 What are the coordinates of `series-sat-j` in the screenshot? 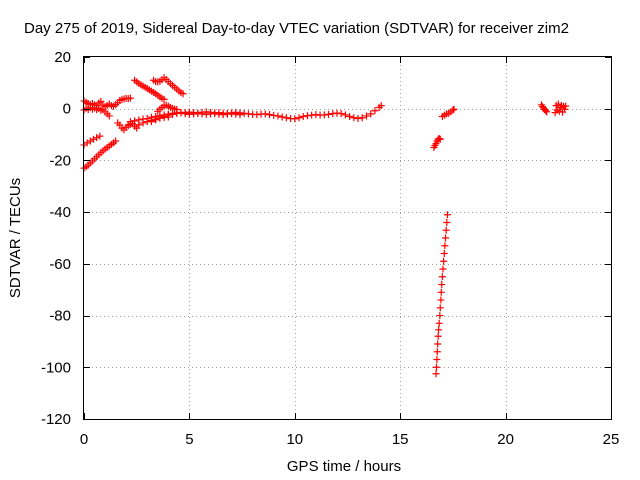 It's located at (168, 86).